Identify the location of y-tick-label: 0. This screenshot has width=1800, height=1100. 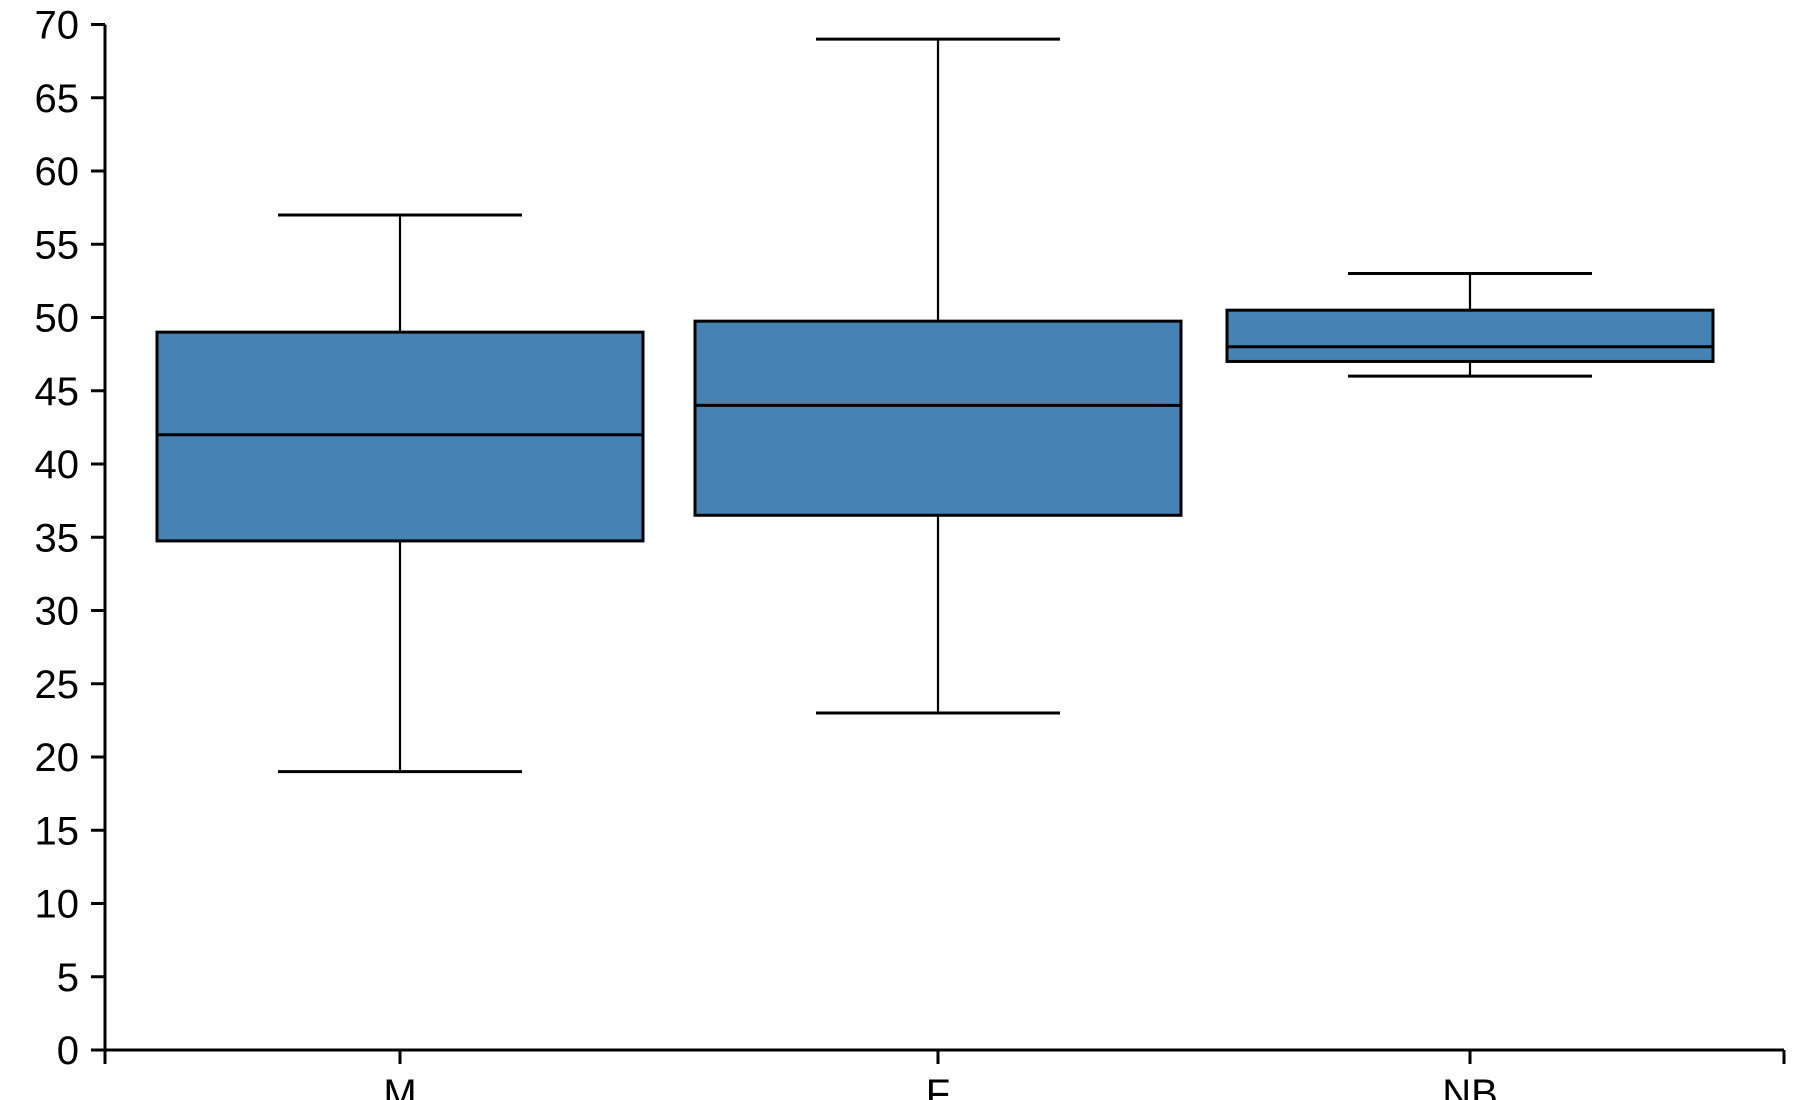
(68, 1051).